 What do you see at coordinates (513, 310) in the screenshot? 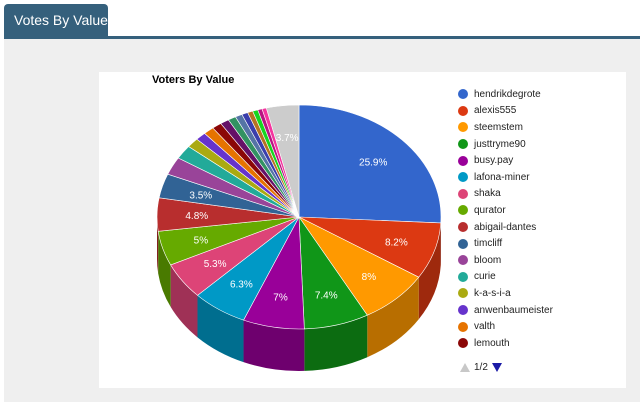
I see `legend-label: anwenbaumeister` at bounding box center [513, 310].